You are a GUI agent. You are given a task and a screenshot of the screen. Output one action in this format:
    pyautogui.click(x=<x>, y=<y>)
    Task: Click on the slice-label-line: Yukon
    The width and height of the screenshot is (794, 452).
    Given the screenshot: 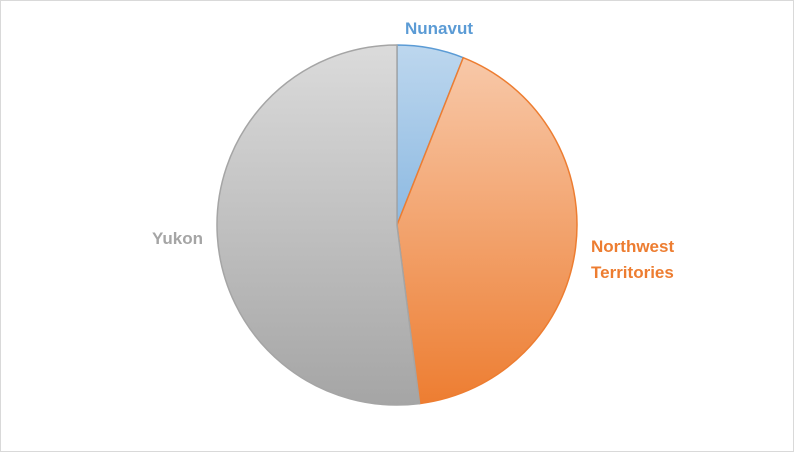 What is the action you would take?
    pyautogui.click(x=177, y=238)
    